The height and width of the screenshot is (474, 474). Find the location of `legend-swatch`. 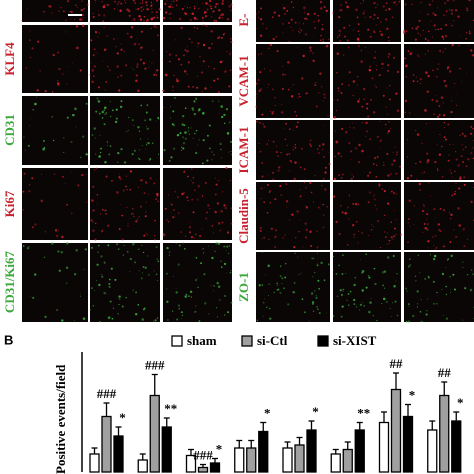

legend-swatch is located at coordinates (323, 341).